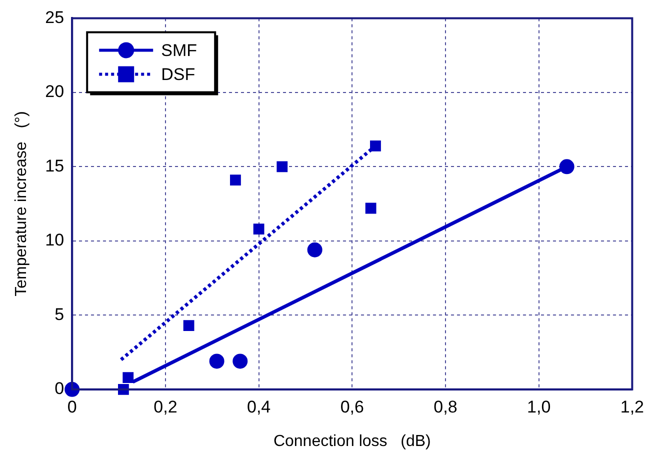  What do you see at coordinates (59, 314) in the screenshot?
I see `y-tick-label: 5` at bounding box center [59, 314].